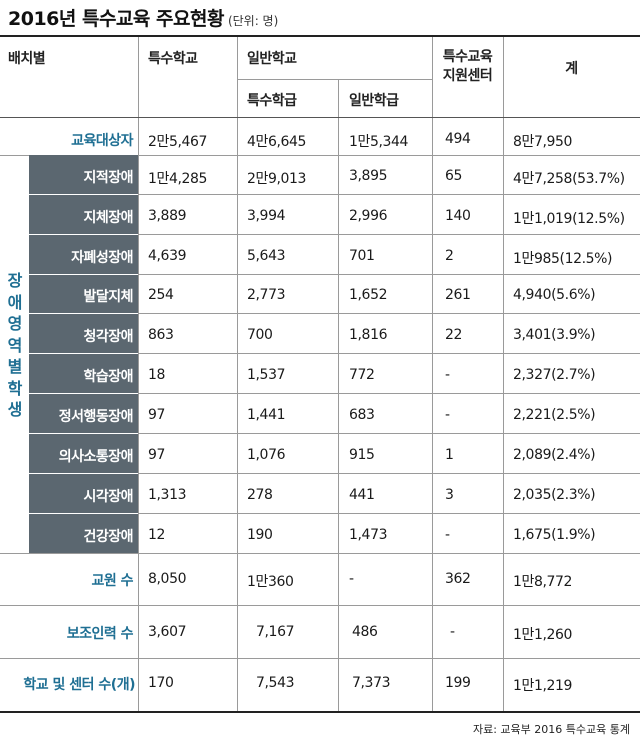 This screenshot has height=737, width=640. I want to click on table-cell: 2,035(2.3%), so click(554, 495).